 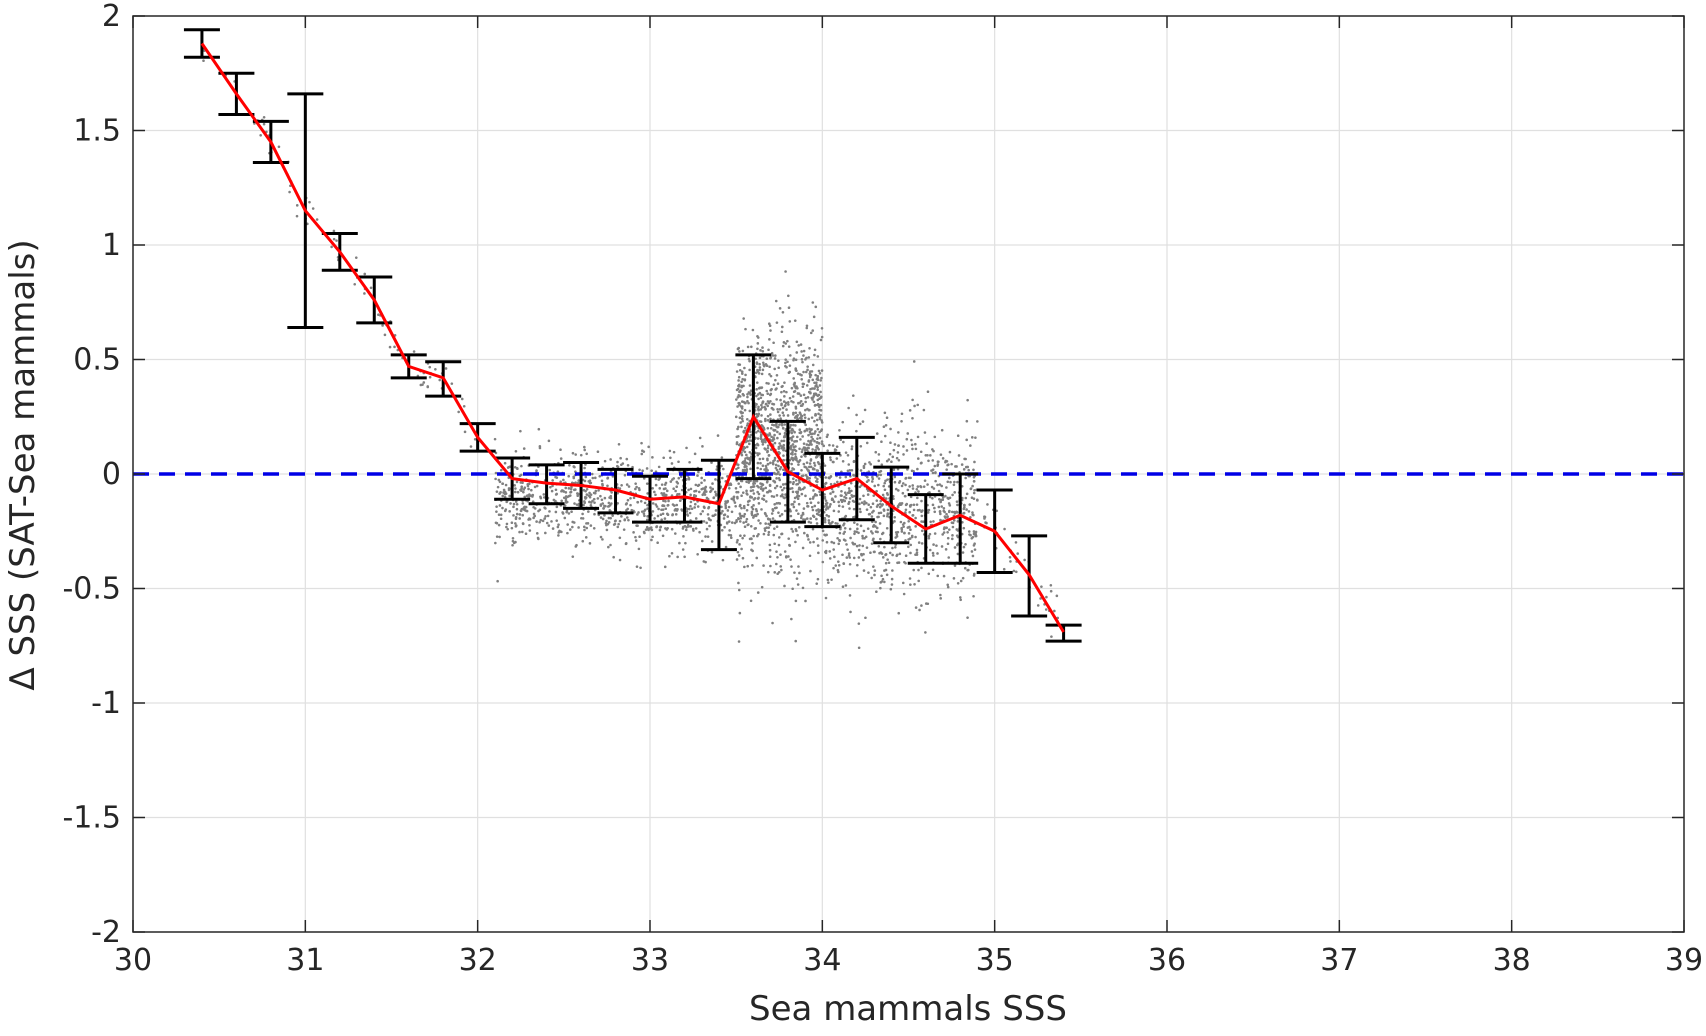 What do you see at coordinates (822, 960) in the screenshot?
I see `x-tick-label: 34` at bounding box center [822, 960].